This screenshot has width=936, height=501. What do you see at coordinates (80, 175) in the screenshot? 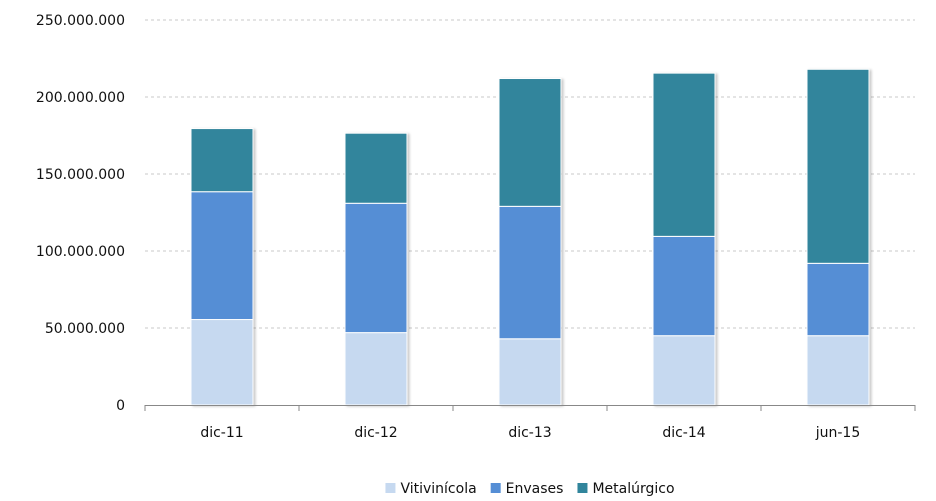
I see `y-tick-label: 150.000.000` at bounding box center [80, 175].